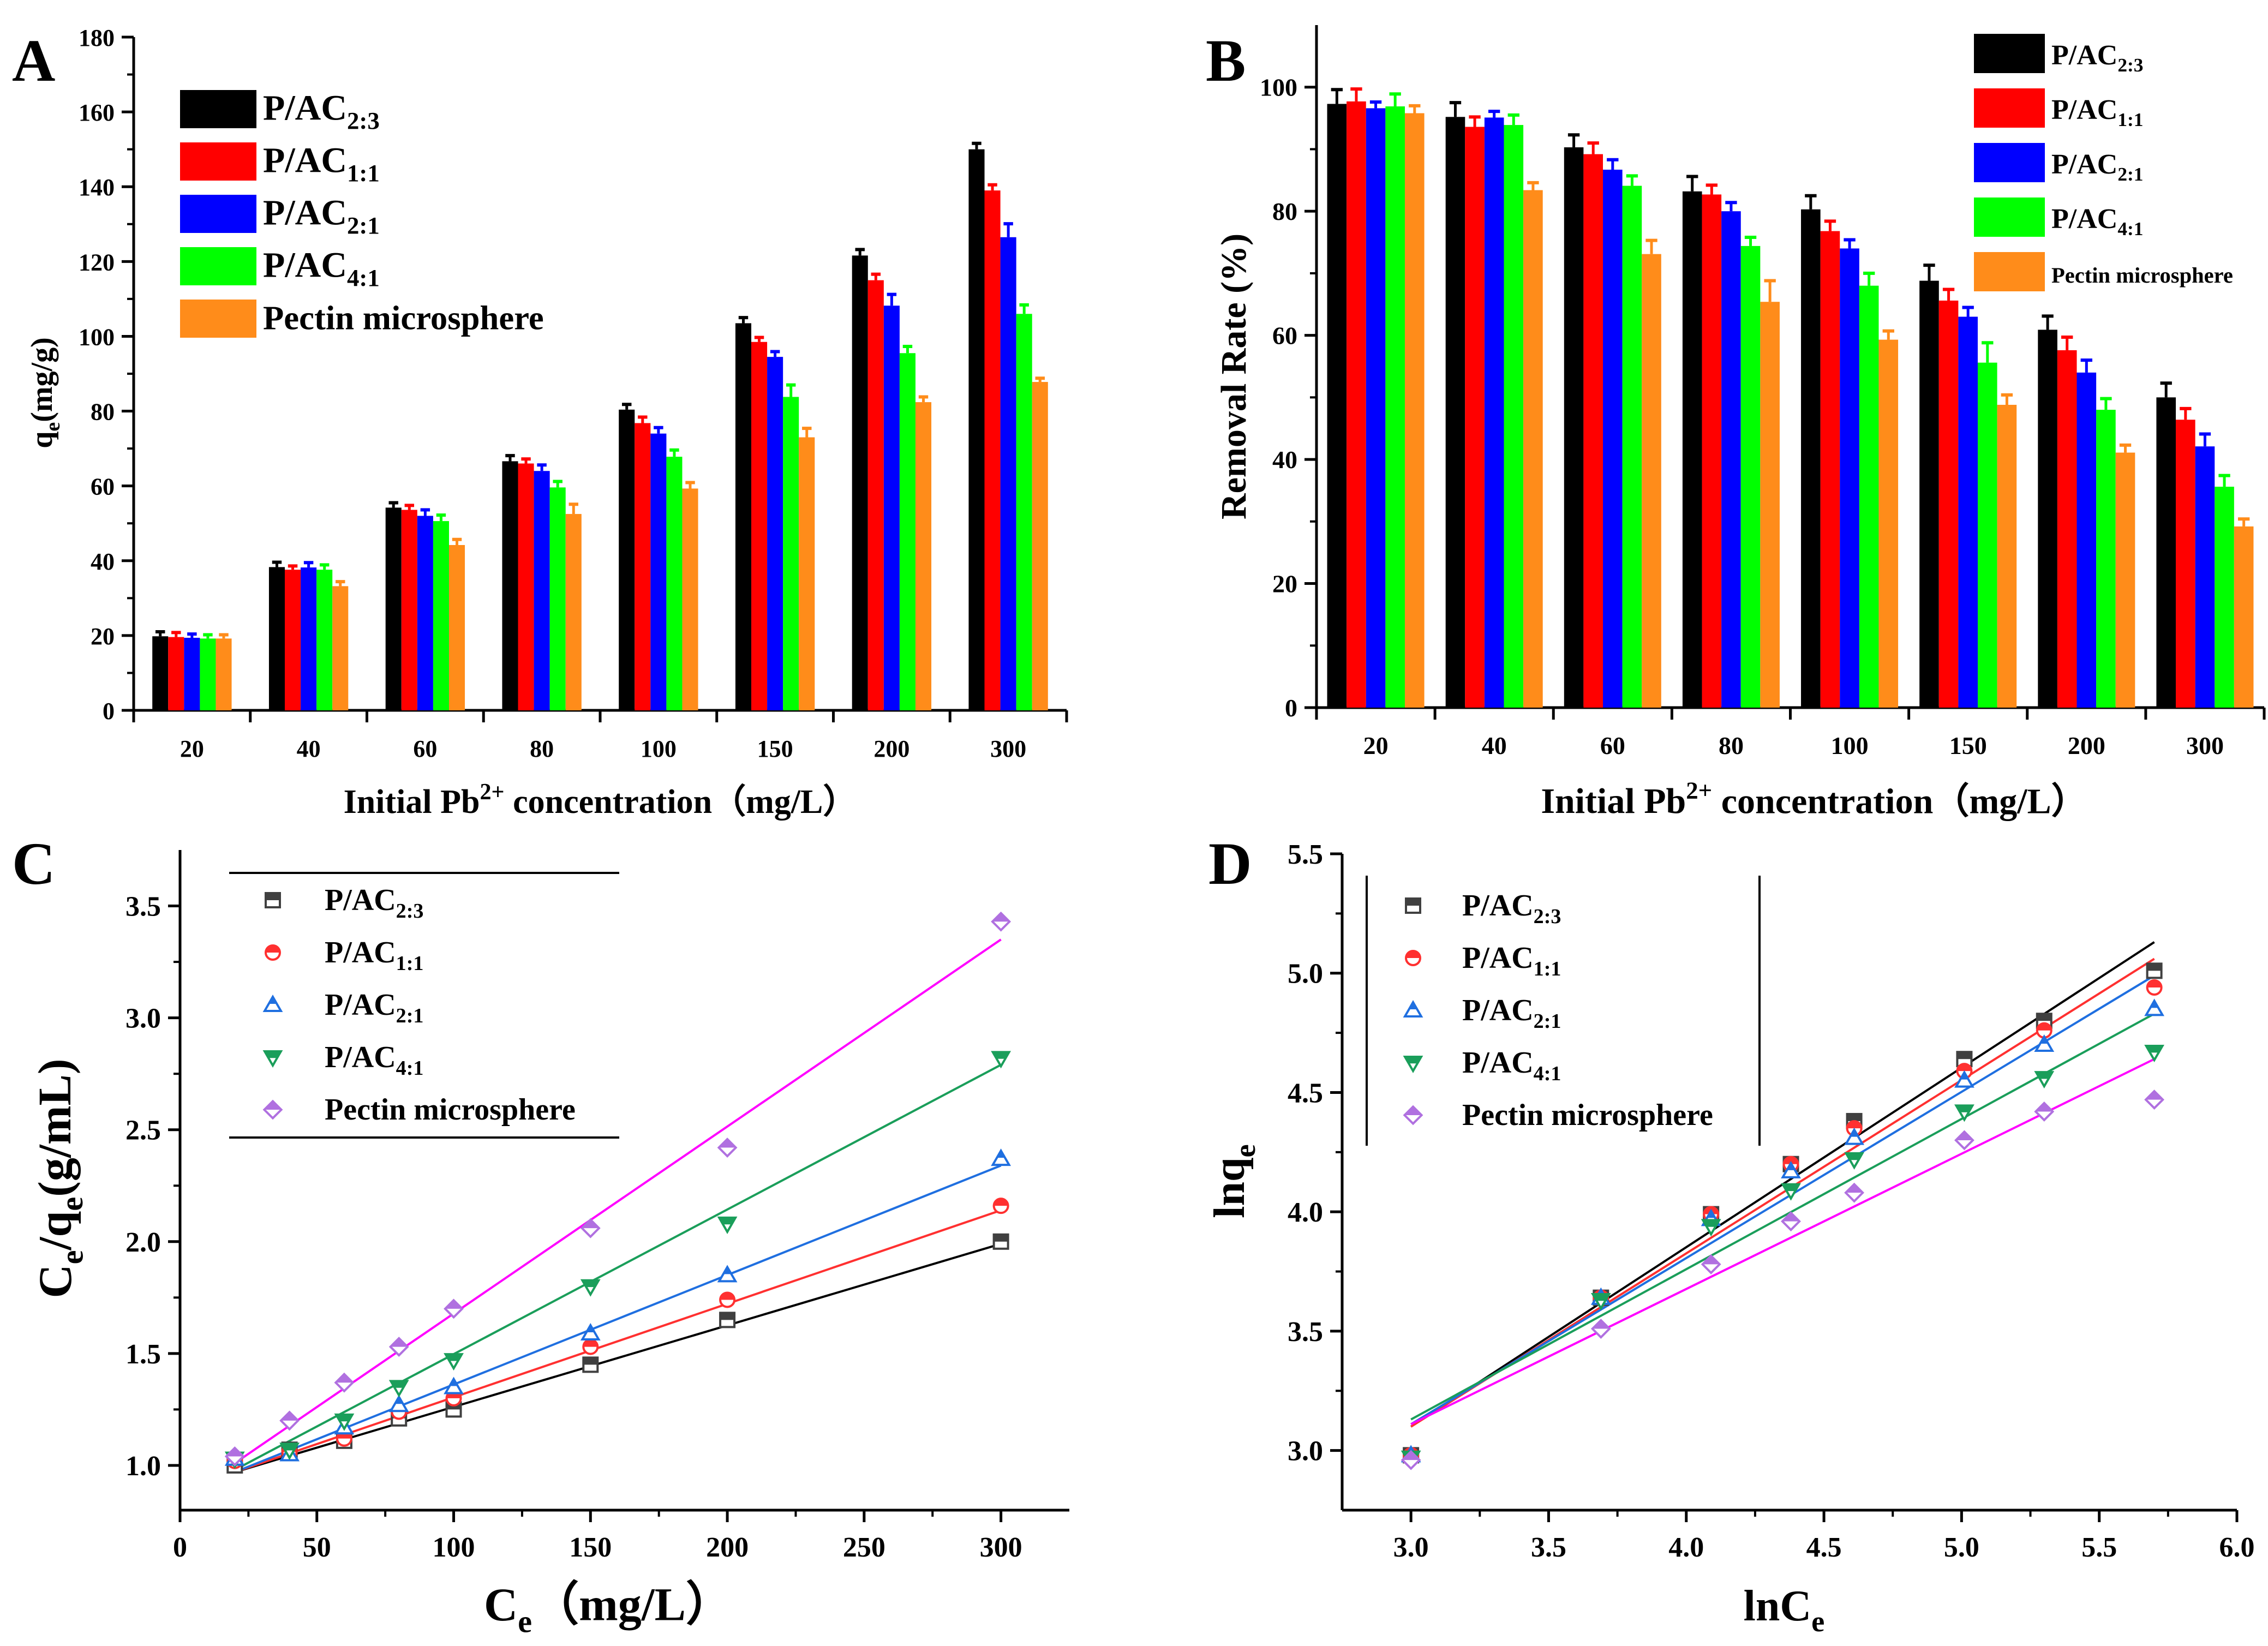  What do you see at coordinates (321, 164) in the screenshot?
I see `legend-label: P/AC1:1` at bounding box center [321, 164].